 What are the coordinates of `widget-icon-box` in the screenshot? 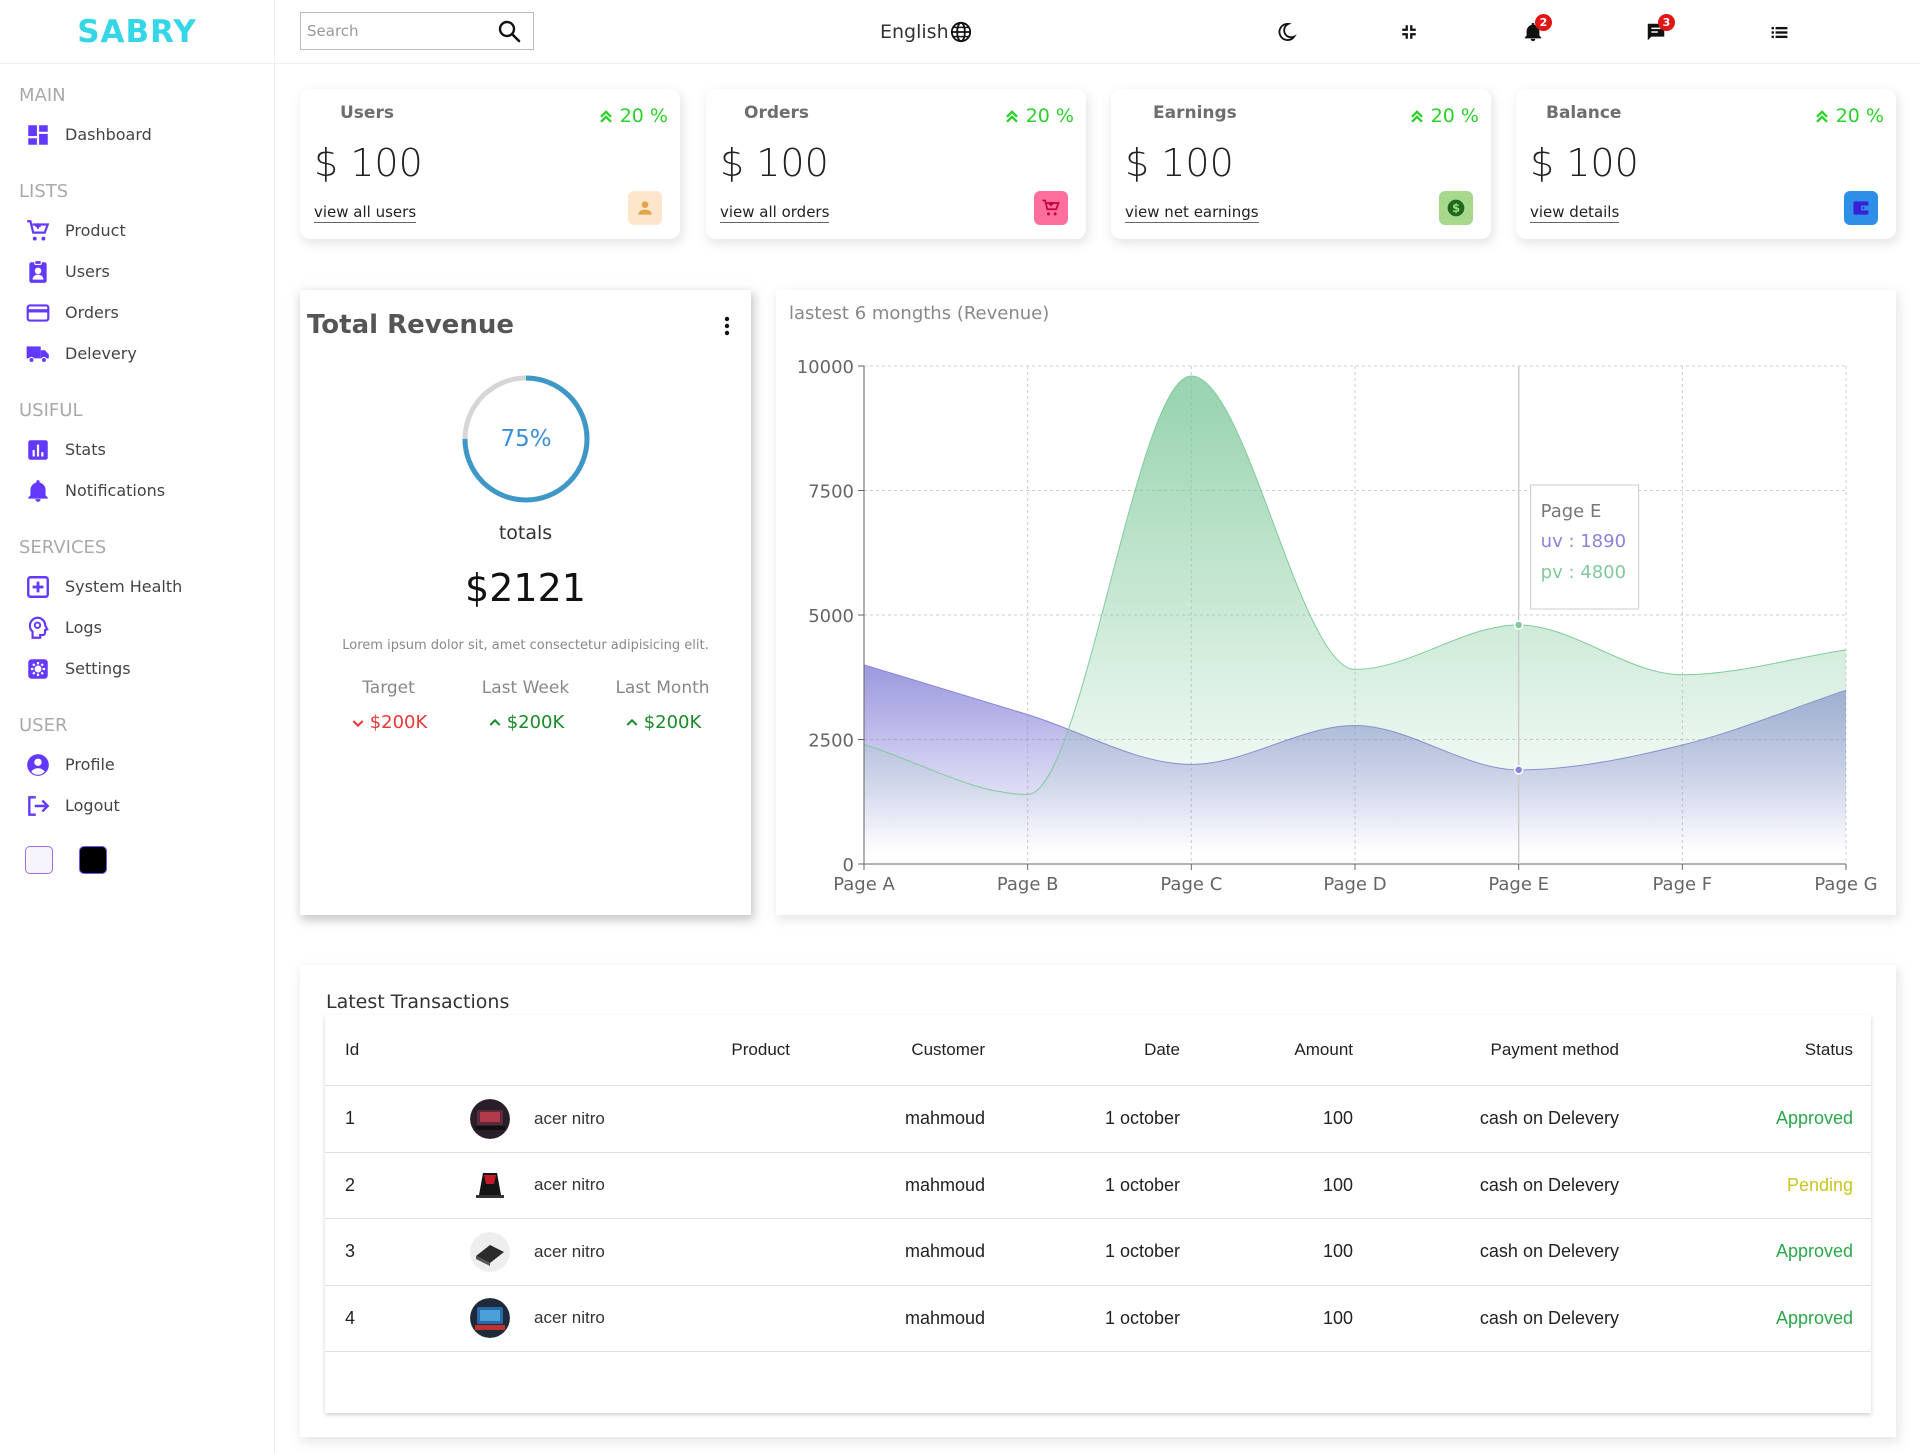 It's located at (1051, 208).